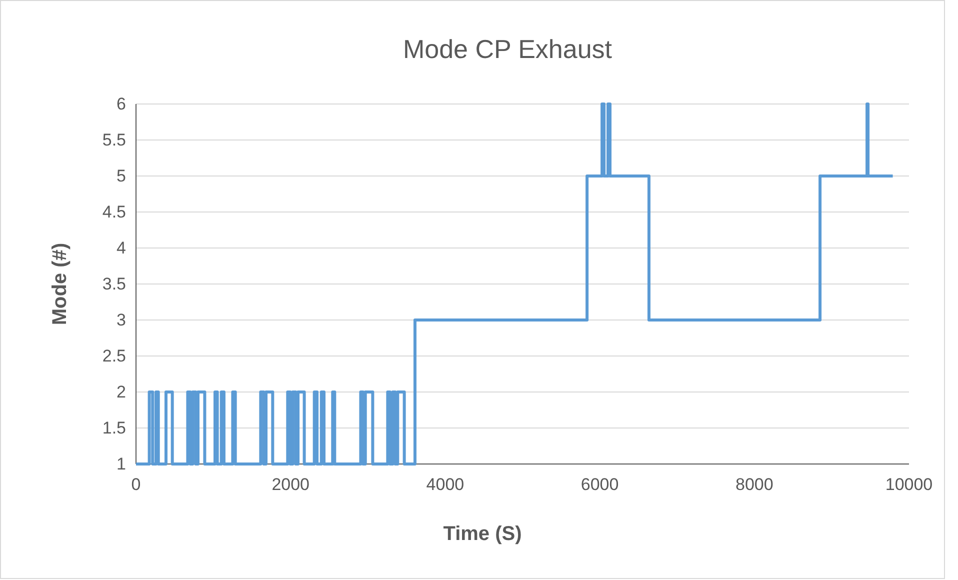  Describe the element at coordinates (754, 484) in the screenshot. I see `x-tick-label: 8000` at that location.